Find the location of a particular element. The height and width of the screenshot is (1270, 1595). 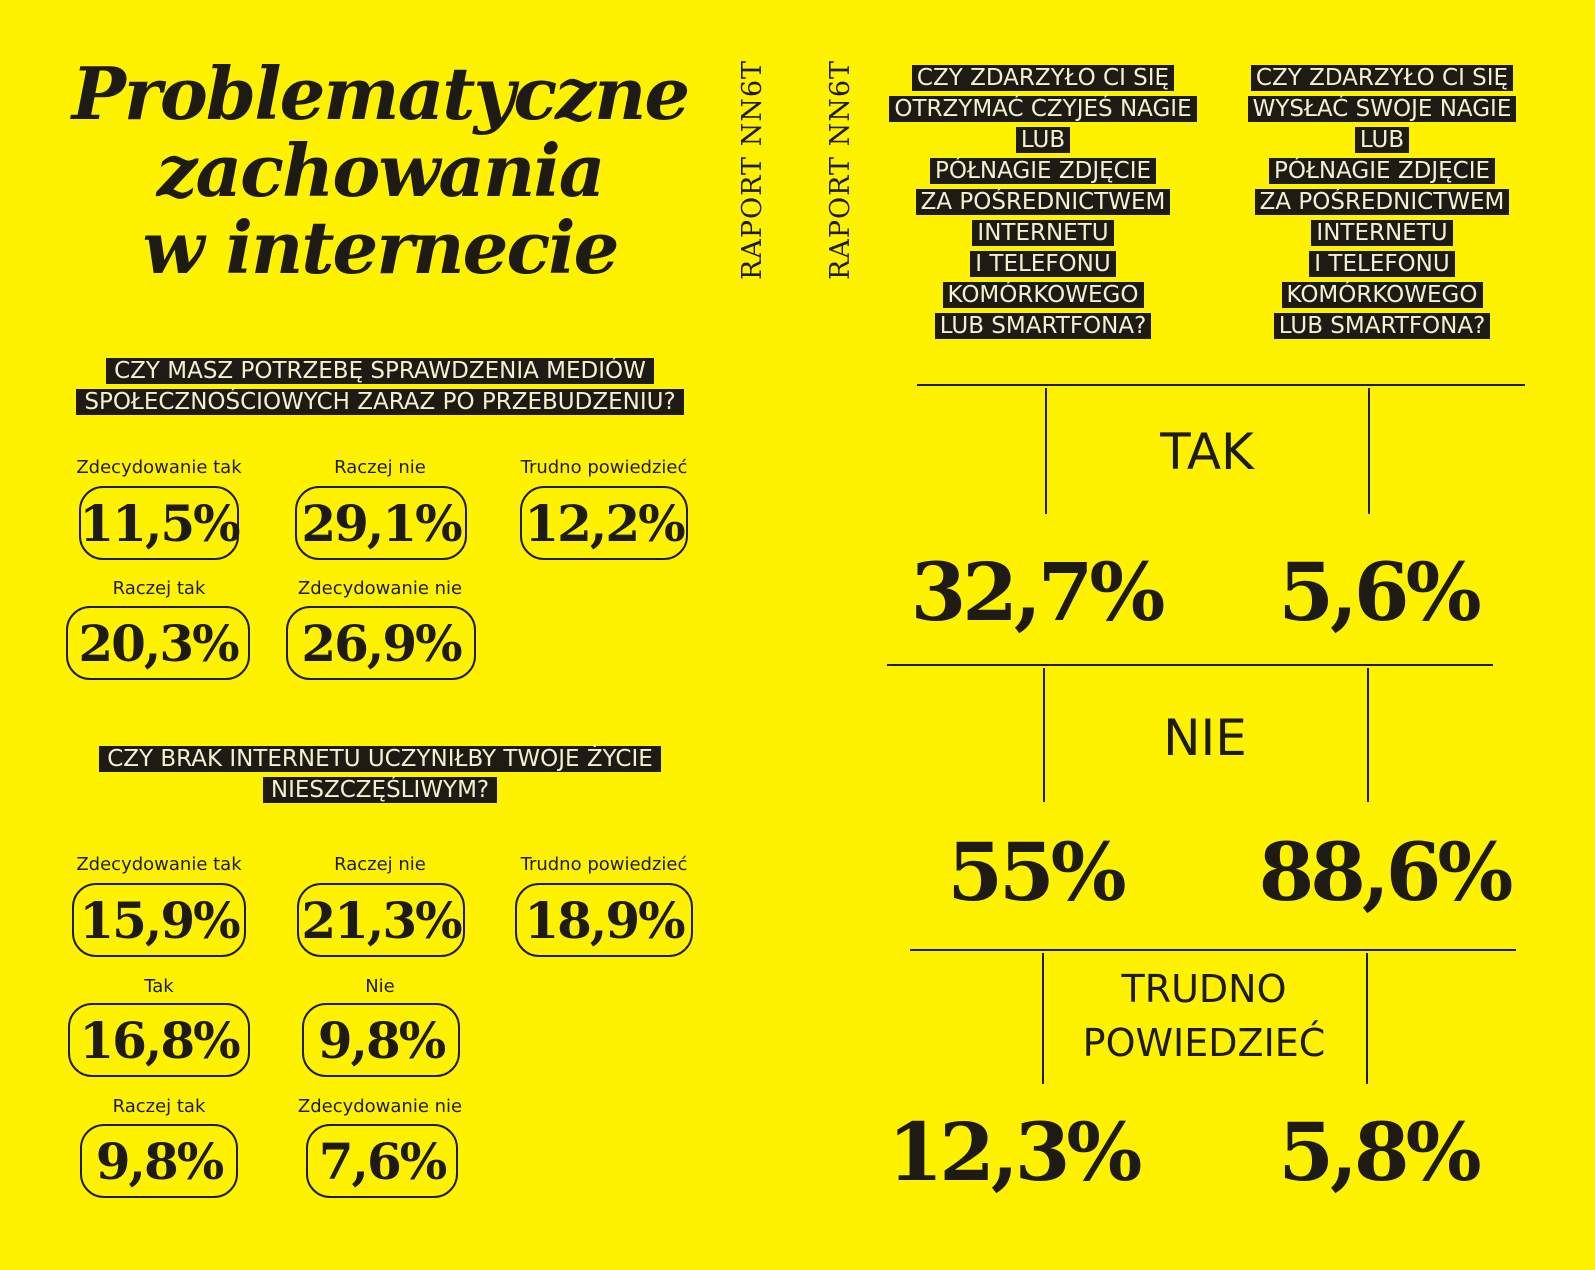

title-line-1: Problematyczne is located at coordinates (380, 93).